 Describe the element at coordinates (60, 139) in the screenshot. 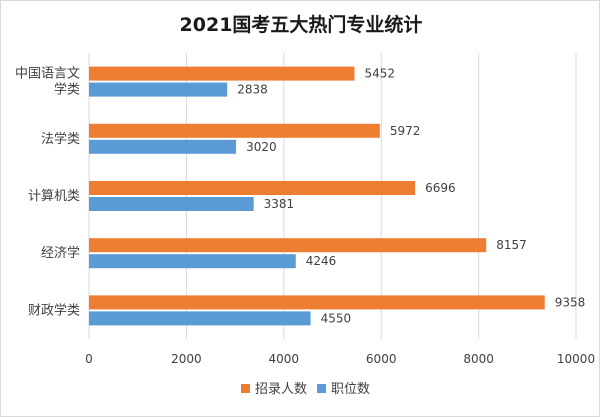

I see `category-label-1: 法学类` at that location.